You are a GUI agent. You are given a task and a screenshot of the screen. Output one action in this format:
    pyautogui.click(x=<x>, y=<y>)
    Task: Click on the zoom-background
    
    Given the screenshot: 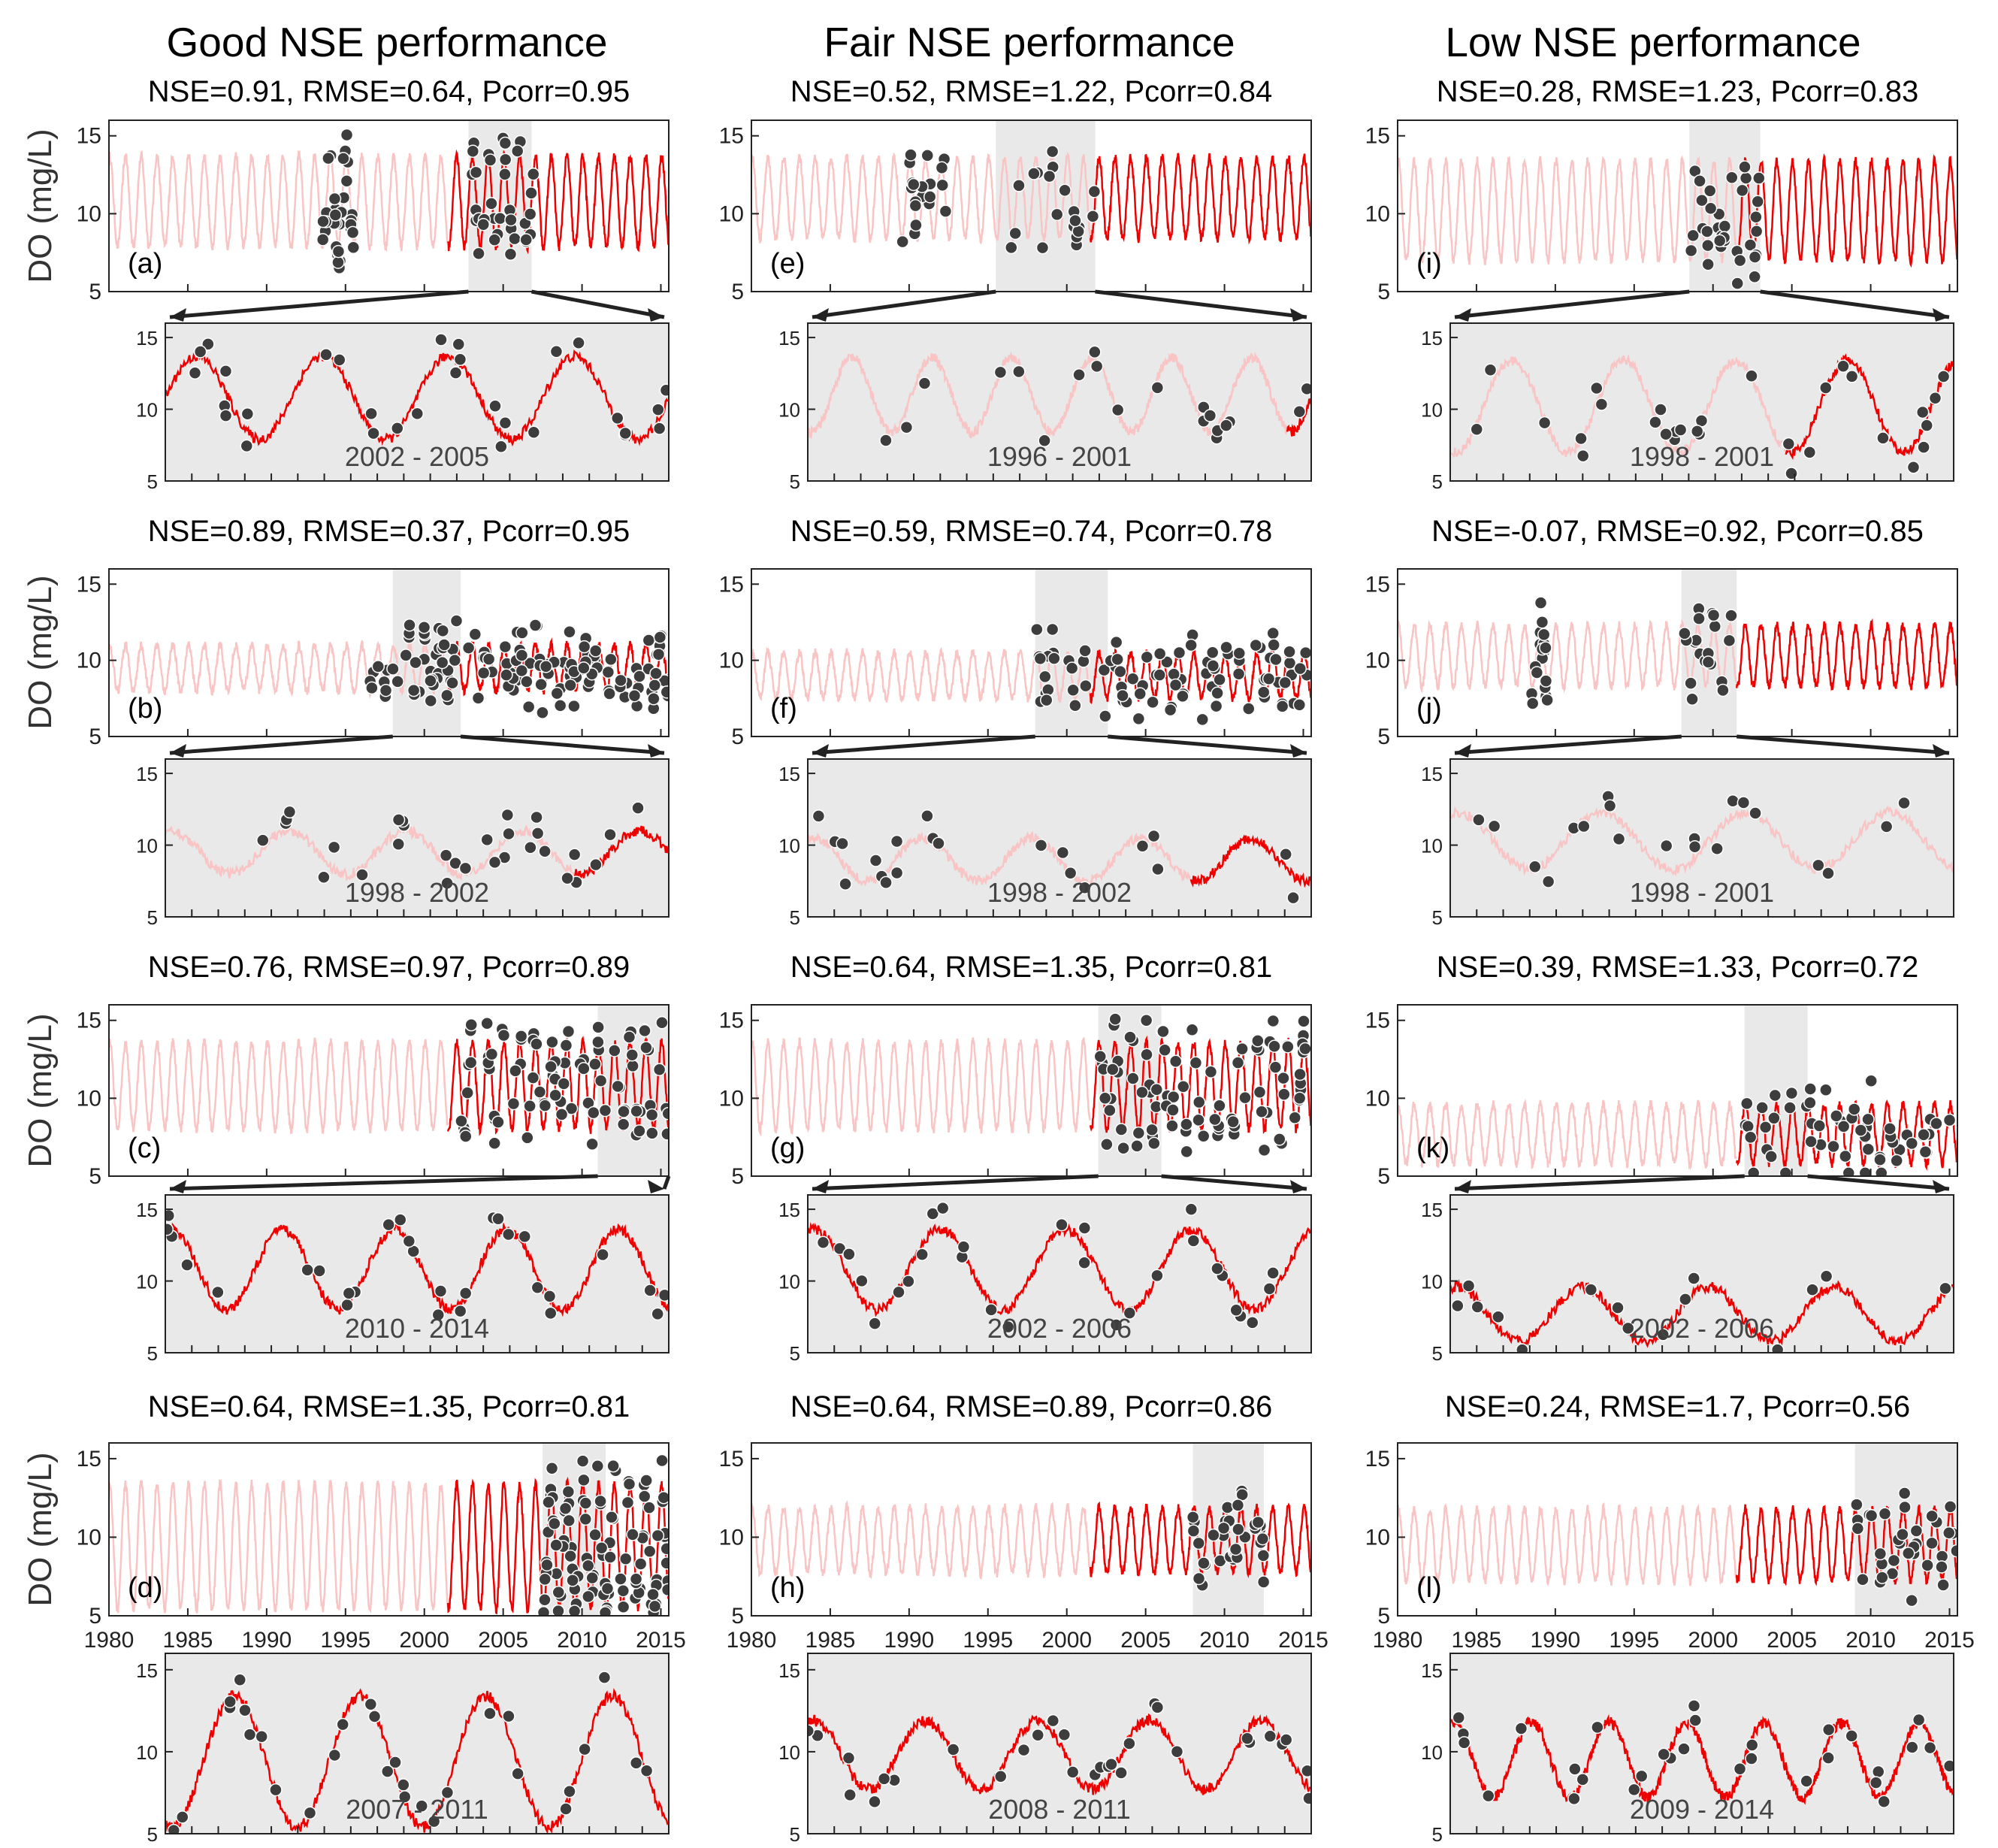 What is the action you would take?
    pyautogui.click(x=1702, y=838)
    